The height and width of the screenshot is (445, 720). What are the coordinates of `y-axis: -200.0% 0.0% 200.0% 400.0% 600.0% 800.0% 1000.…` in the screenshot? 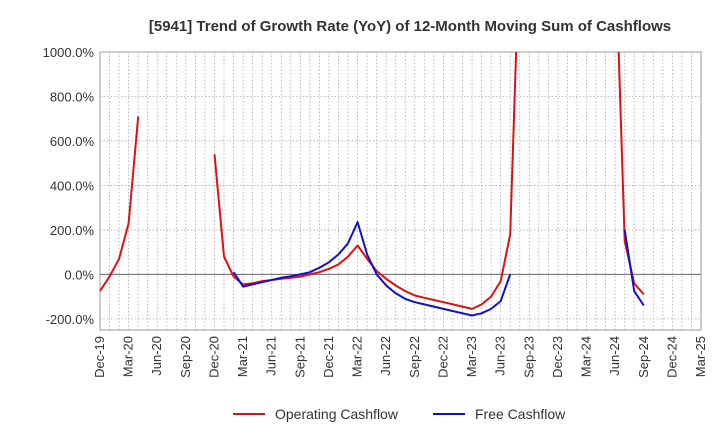 It's located at (69, 186).